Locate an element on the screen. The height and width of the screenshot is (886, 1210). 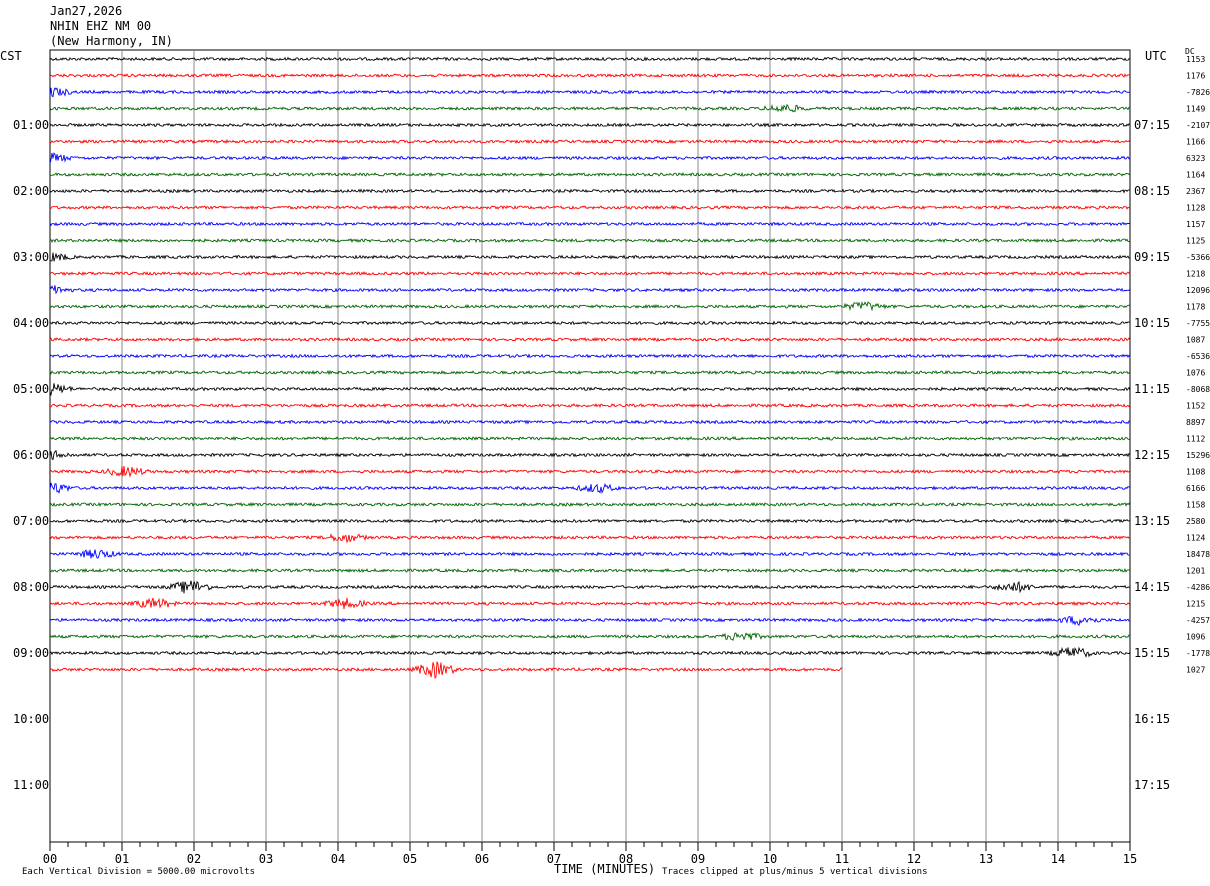
right-hour-label: 16:15 is located at coordinates (1152, 719).